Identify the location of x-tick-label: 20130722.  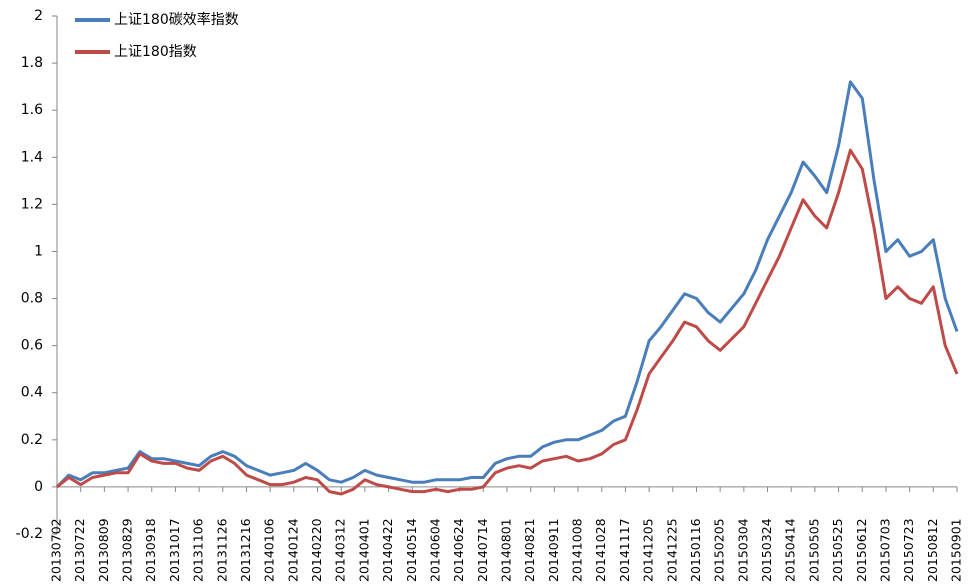
(79, 550).